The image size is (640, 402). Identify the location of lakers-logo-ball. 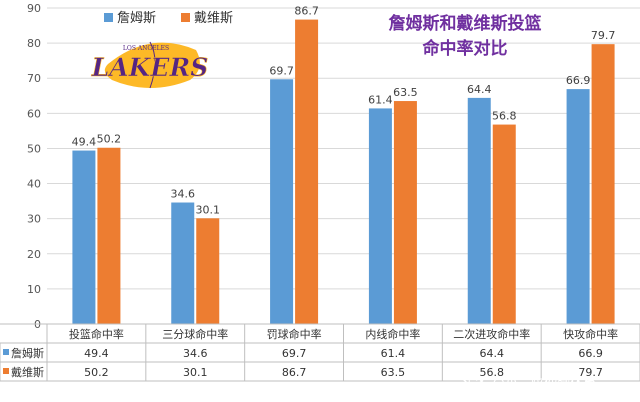
(152, 65).